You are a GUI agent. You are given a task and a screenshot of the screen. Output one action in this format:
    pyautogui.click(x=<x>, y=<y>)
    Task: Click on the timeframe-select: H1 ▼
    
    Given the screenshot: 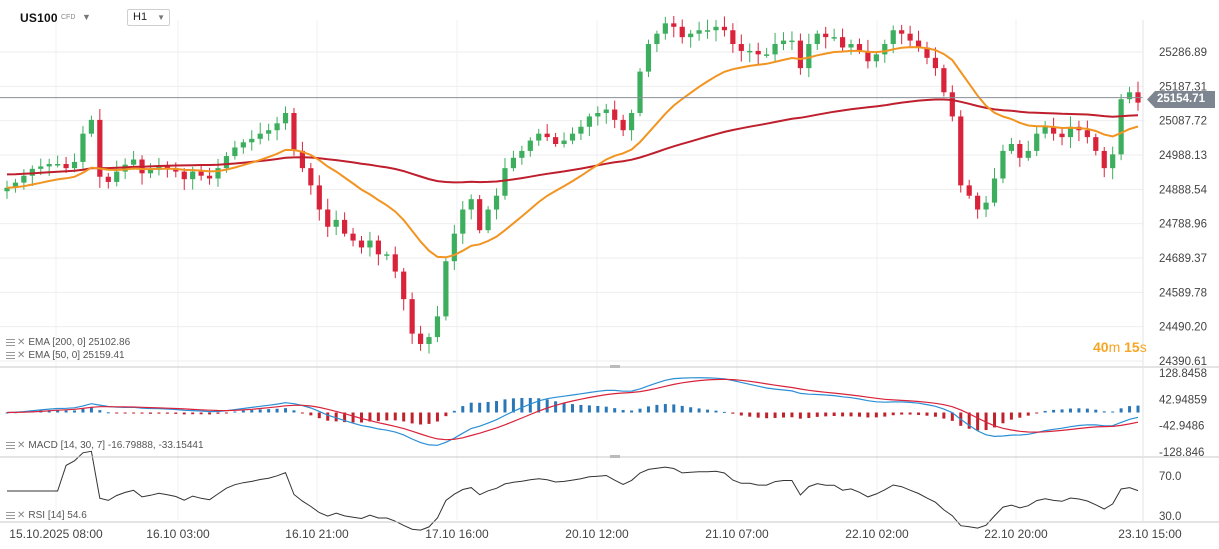 What is the action you would take?
    pyautogui.click(x=148, y=17)
    